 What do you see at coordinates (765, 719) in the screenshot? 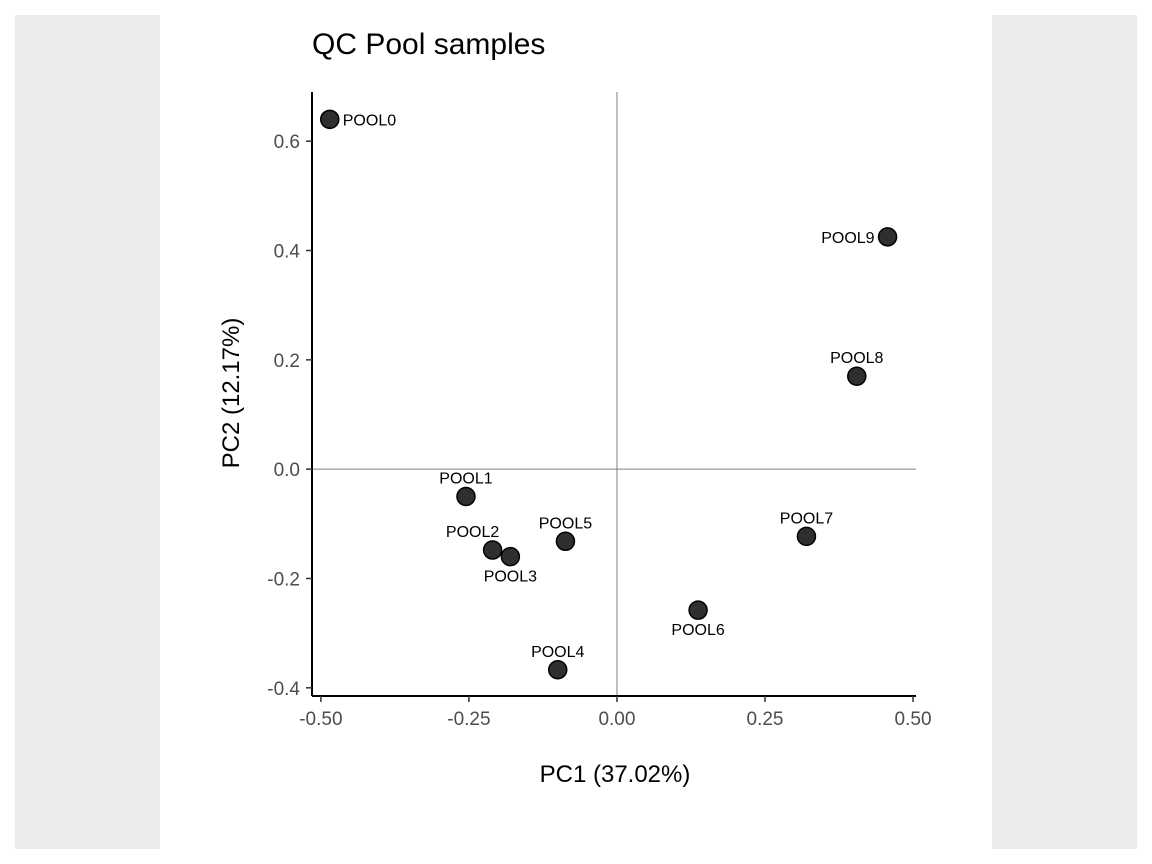
I see `x-tick-label: 0.25` at bounding box center [765, 719].